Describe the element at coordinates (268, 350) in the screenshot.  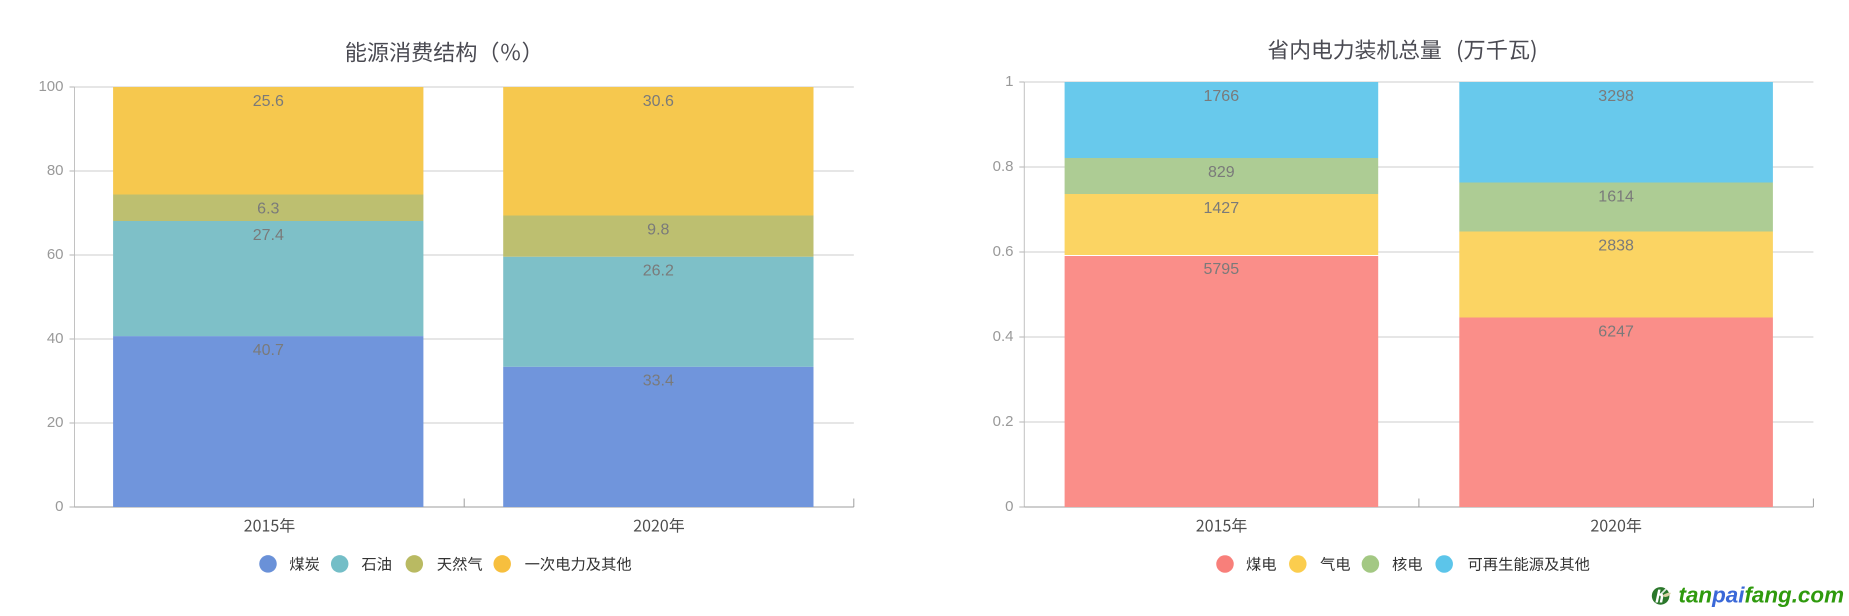
I see `svg-text: 40.7` at that location.